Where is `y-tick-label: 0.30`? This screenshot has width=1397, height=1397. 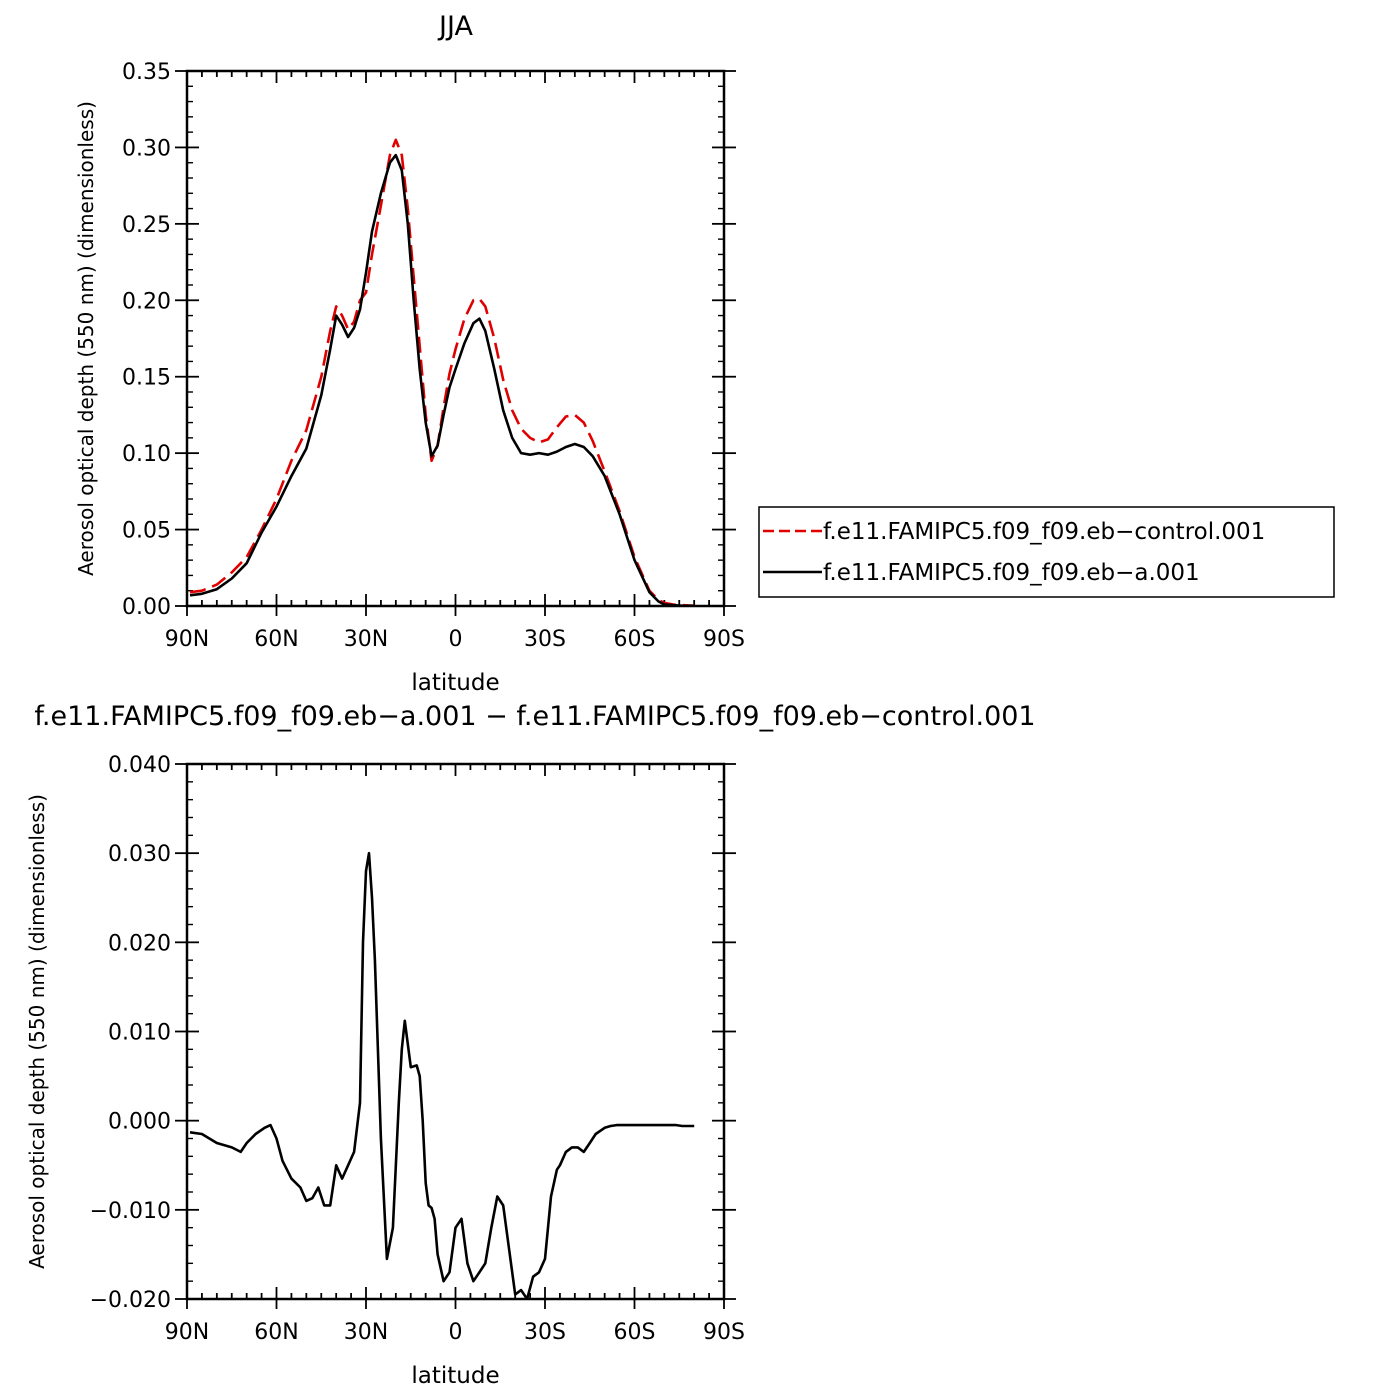
y-tick-label: 0.30 is located at coordinates (146, 148).